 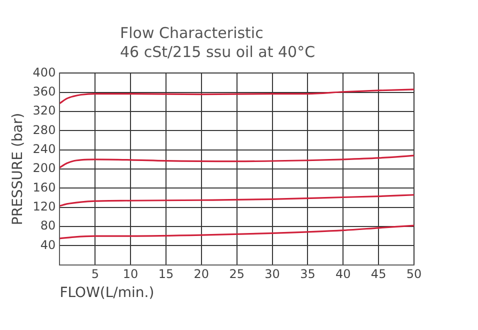 I want to click on y-tick-label: 280, so click(x=44, y=129).